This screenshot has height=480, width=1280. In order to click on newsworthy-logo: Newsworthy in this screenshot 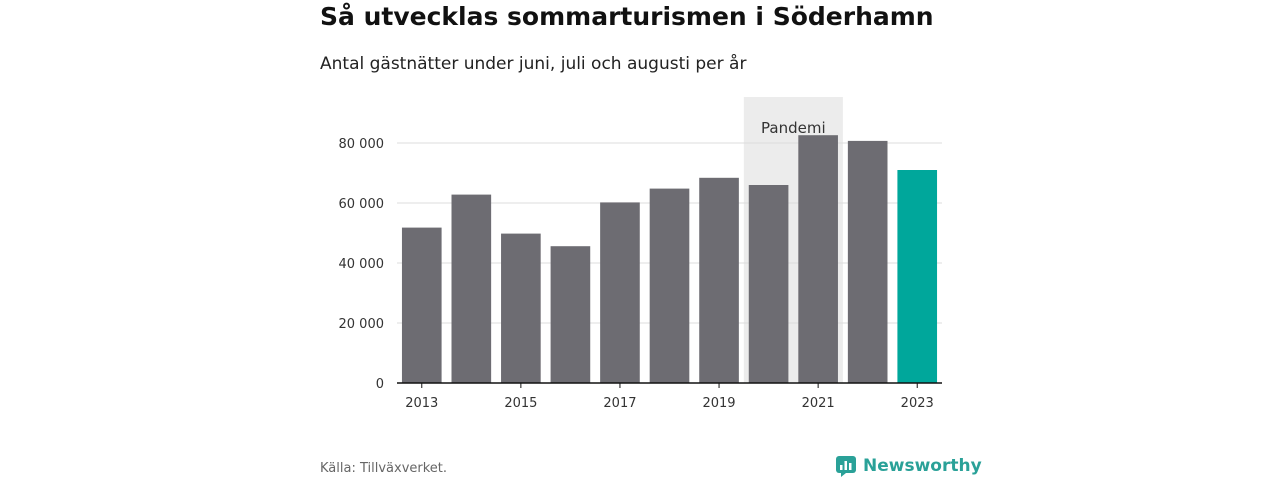, I will do `click(908, 466)`.